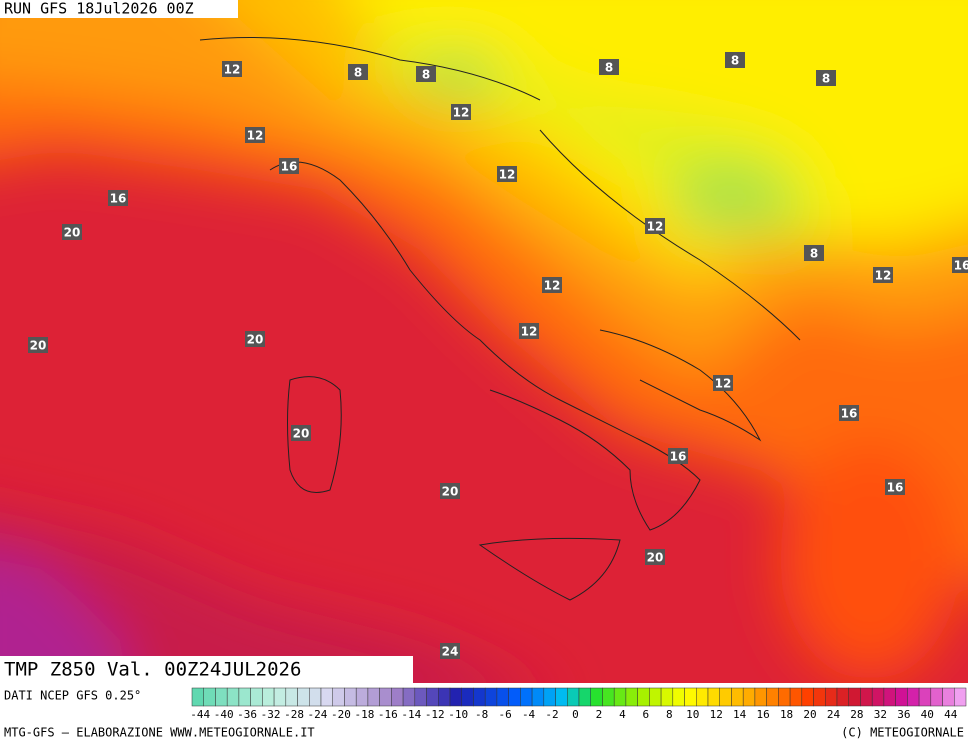  I want to click on legend-label: -8, so click(481, 714).